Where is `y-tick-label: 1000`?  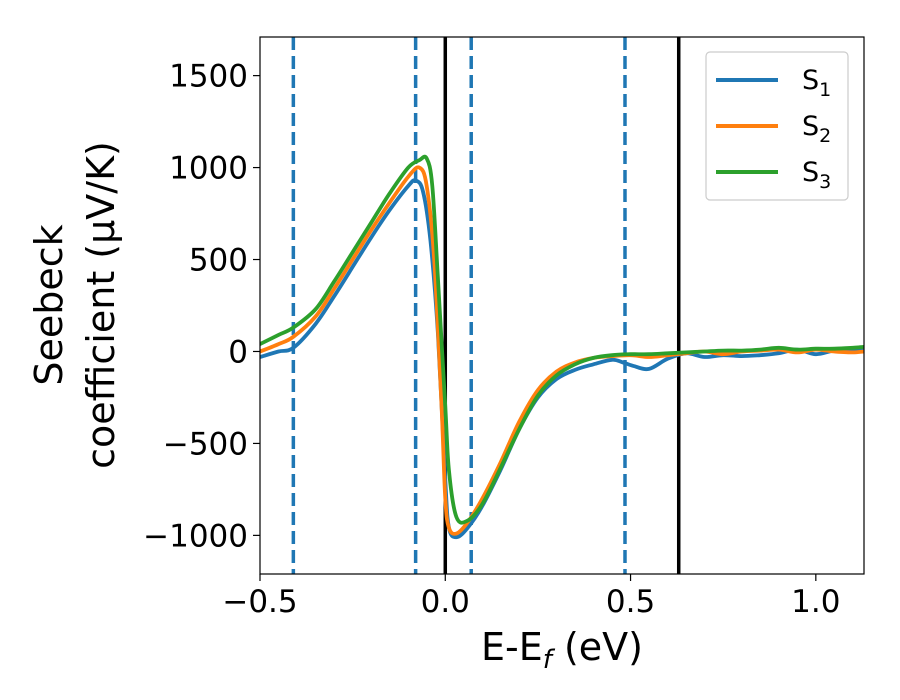
y-tick-label: 1000 is located at coordinates (208, 169).